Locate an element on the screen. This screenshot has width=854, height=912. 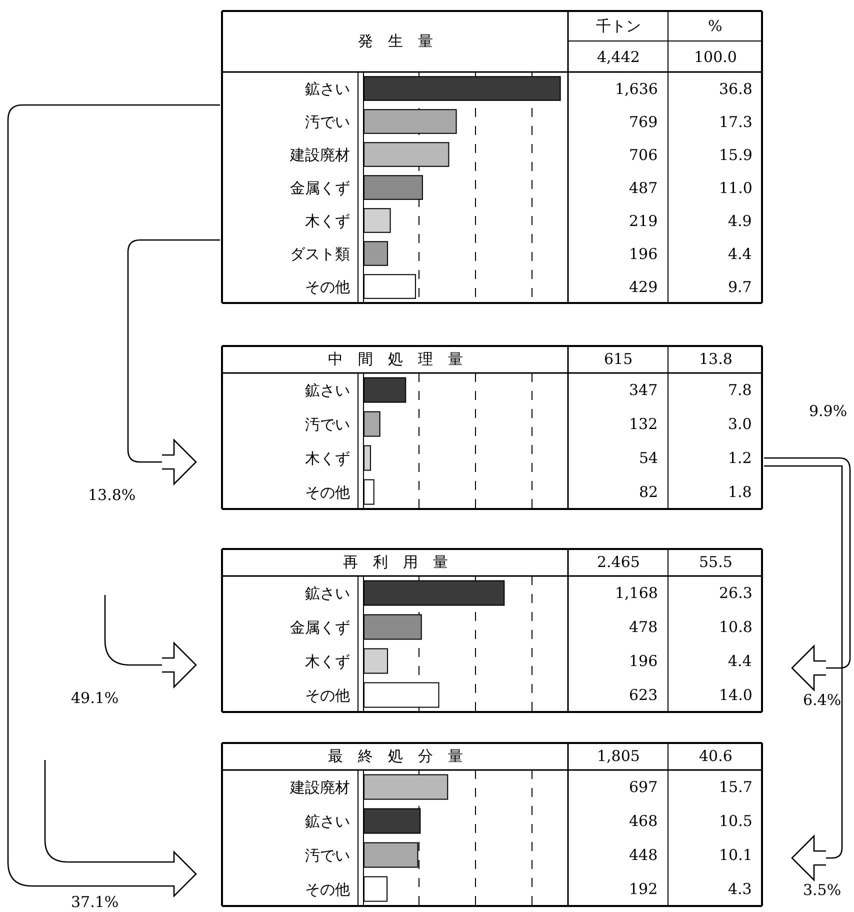
text: 9.7 is located at coordinates (740, 287).